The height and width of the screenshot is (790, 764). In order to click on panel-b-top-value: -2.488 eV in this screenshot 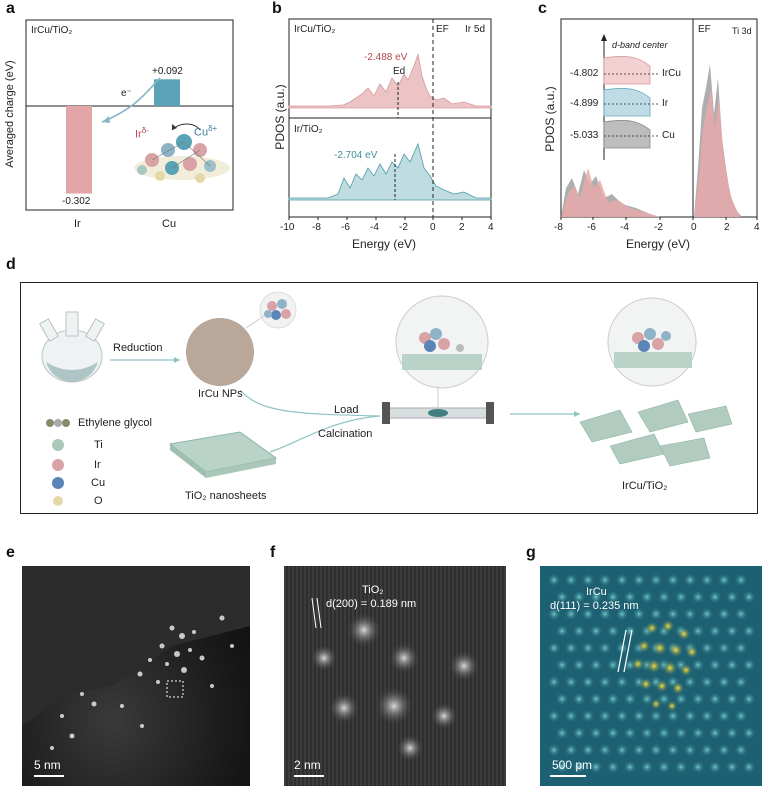, I will do `click(386, 57)`.